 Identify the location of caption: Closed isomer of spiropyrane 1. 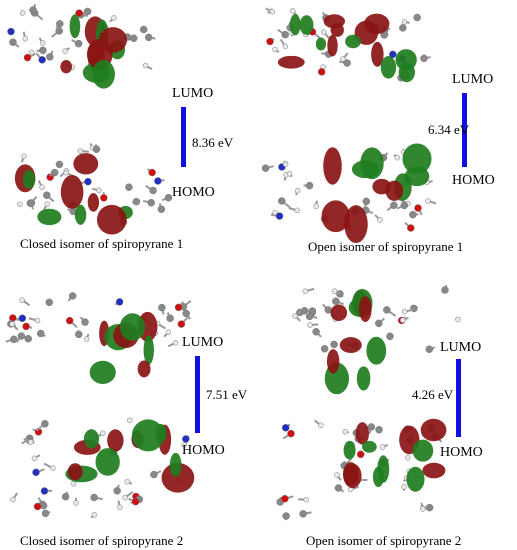
(101, 243).